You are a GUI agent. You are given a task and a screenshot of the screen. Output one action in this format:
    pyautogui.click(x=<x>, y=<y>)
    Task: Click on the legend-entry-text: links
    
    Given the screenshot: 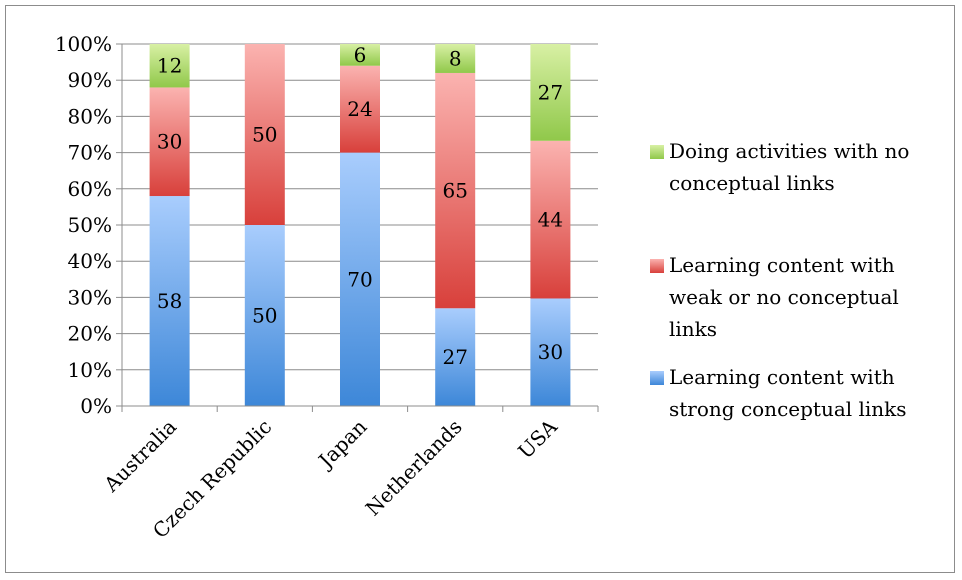 What is the action you would take?
    pyautogui.click(x=693, y=329)
    